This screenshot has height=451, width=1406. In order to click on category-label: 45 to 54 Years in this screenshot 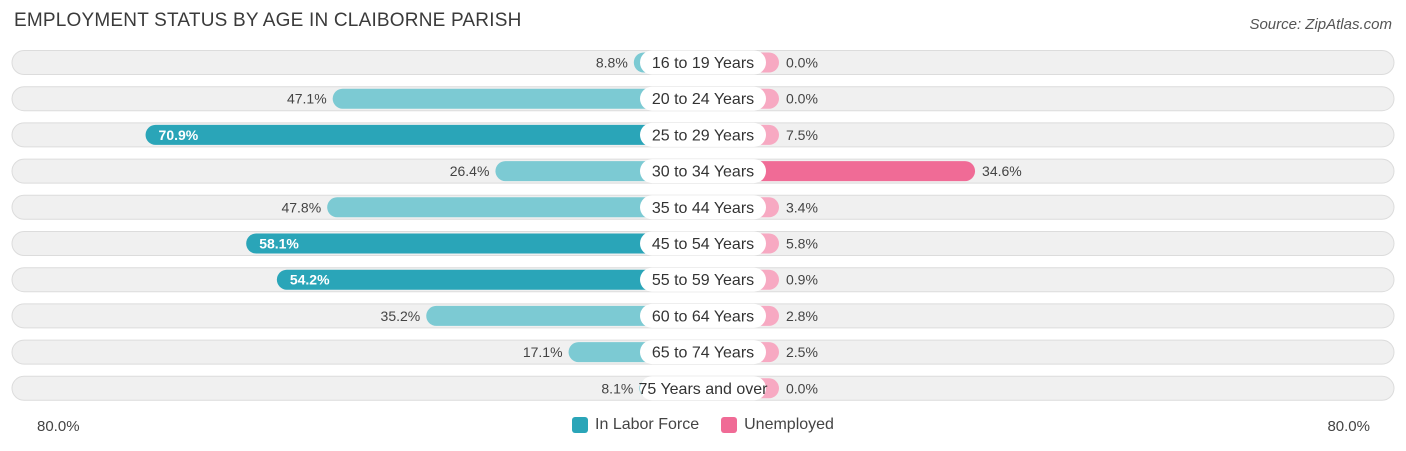, I will do `click(703, 244)`.